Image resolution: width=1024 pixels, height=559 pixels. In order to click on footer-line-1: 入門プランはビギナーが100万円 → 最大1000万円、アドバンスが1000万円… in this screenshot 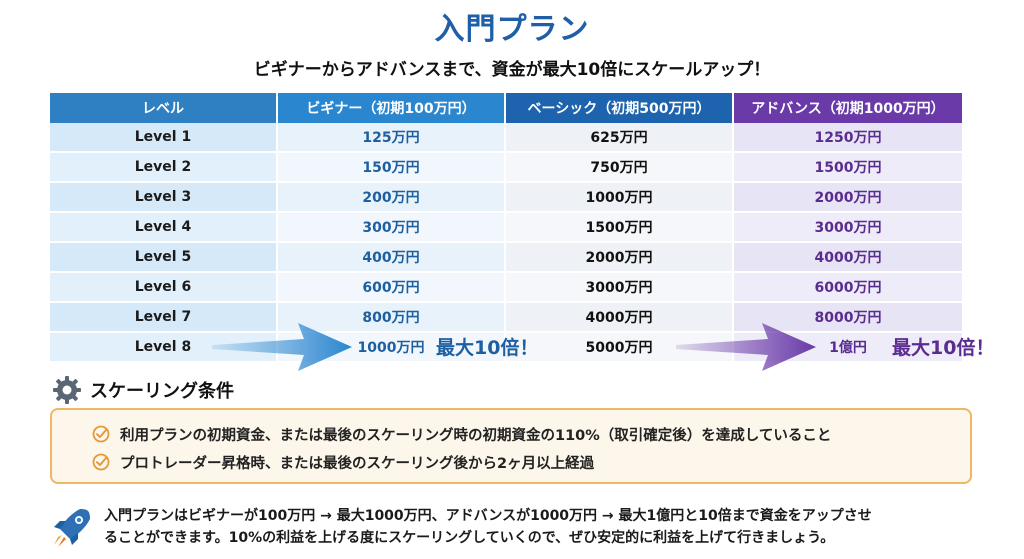, I will do `click(488, 516)`.